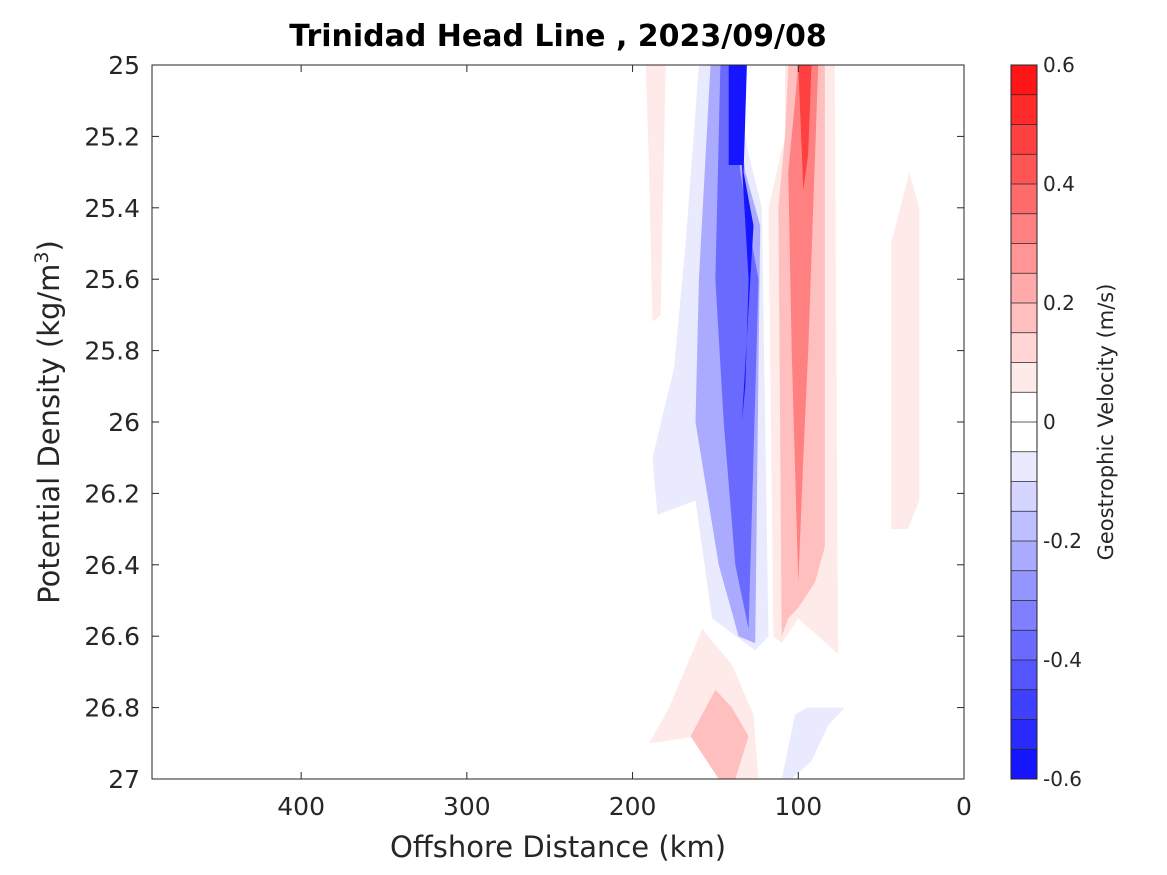 This screenshot has height=875, width=1167. I want to click on colorbar-tick-label: 0.6, so click(1059, 65).